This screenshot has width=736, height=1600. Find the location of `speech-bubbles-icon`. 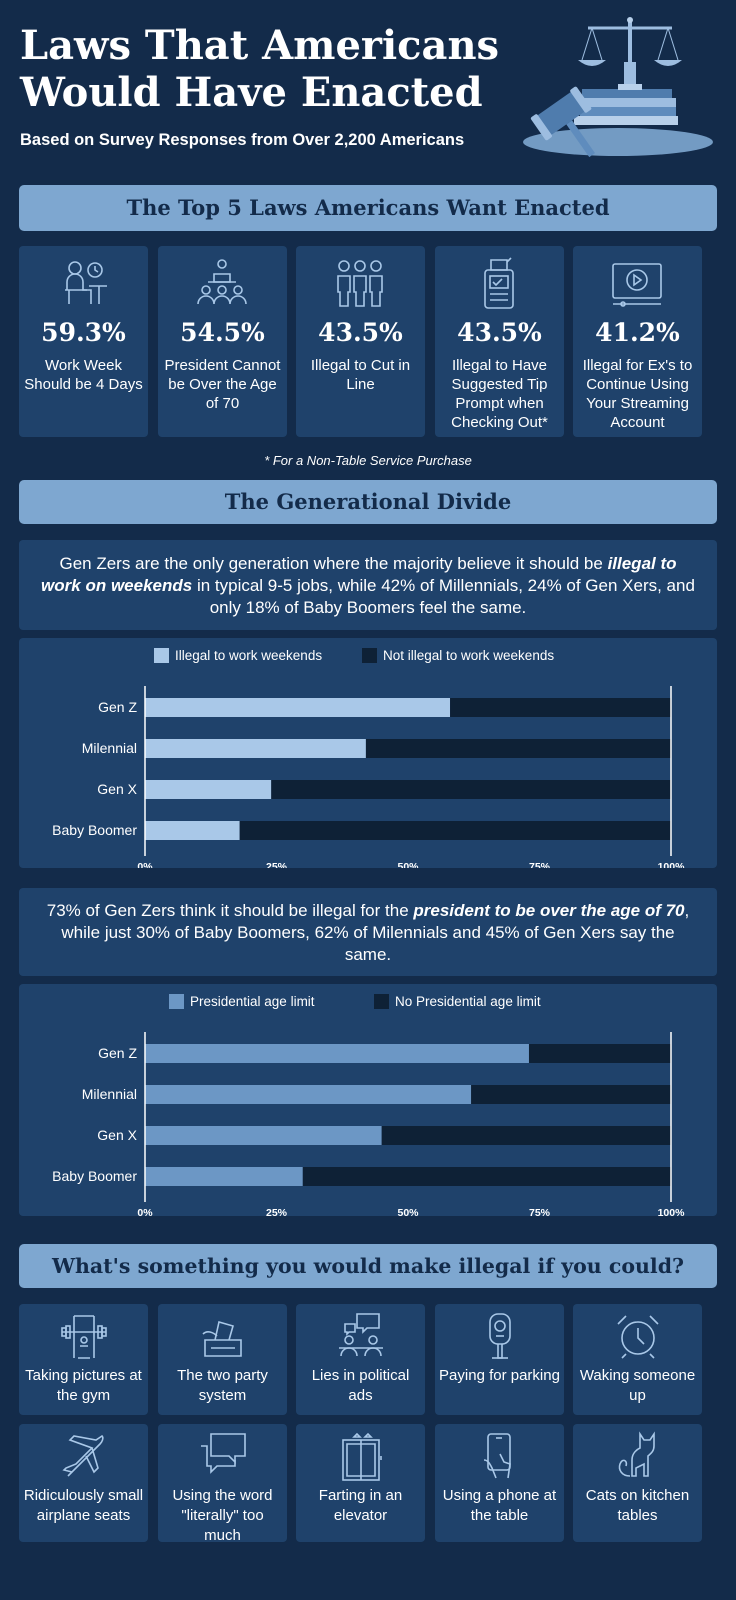

speech-bubbles-icon is located at coordinates (223, 1453).